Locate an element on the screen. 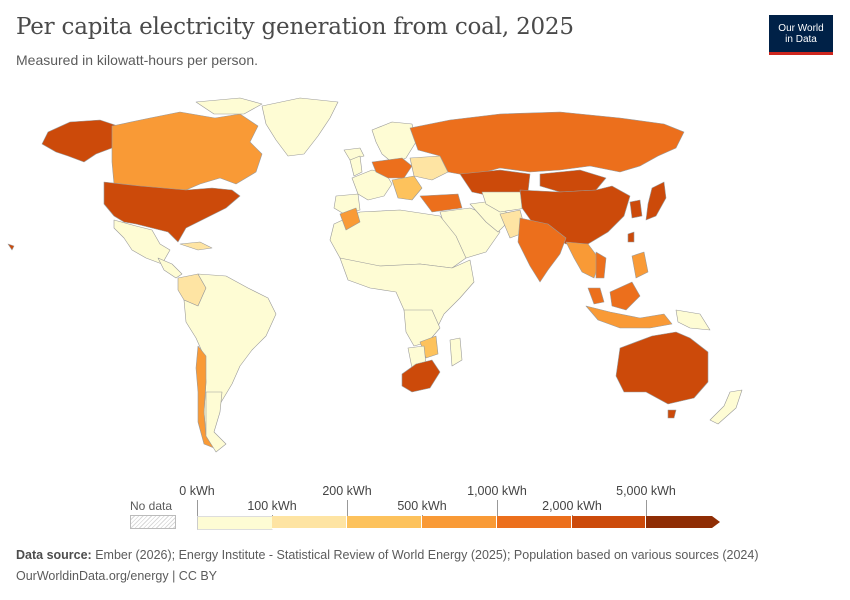 The image size is (850, 600). legend-arrow-icon is located at coordinates (716, 522).